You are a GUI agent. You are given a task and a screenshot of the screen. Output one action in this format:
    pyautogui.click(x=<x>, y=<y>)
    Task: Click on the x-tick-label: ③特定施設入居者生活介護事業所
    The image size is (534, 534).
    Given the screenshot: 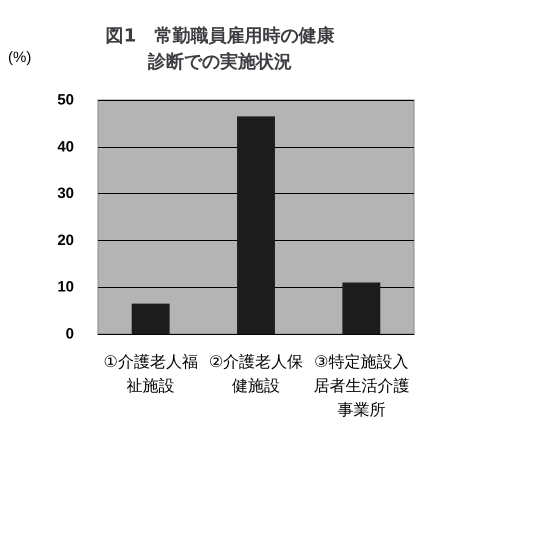 What is the action you would take?
    pyautogui.click(x=361, y=386)
    